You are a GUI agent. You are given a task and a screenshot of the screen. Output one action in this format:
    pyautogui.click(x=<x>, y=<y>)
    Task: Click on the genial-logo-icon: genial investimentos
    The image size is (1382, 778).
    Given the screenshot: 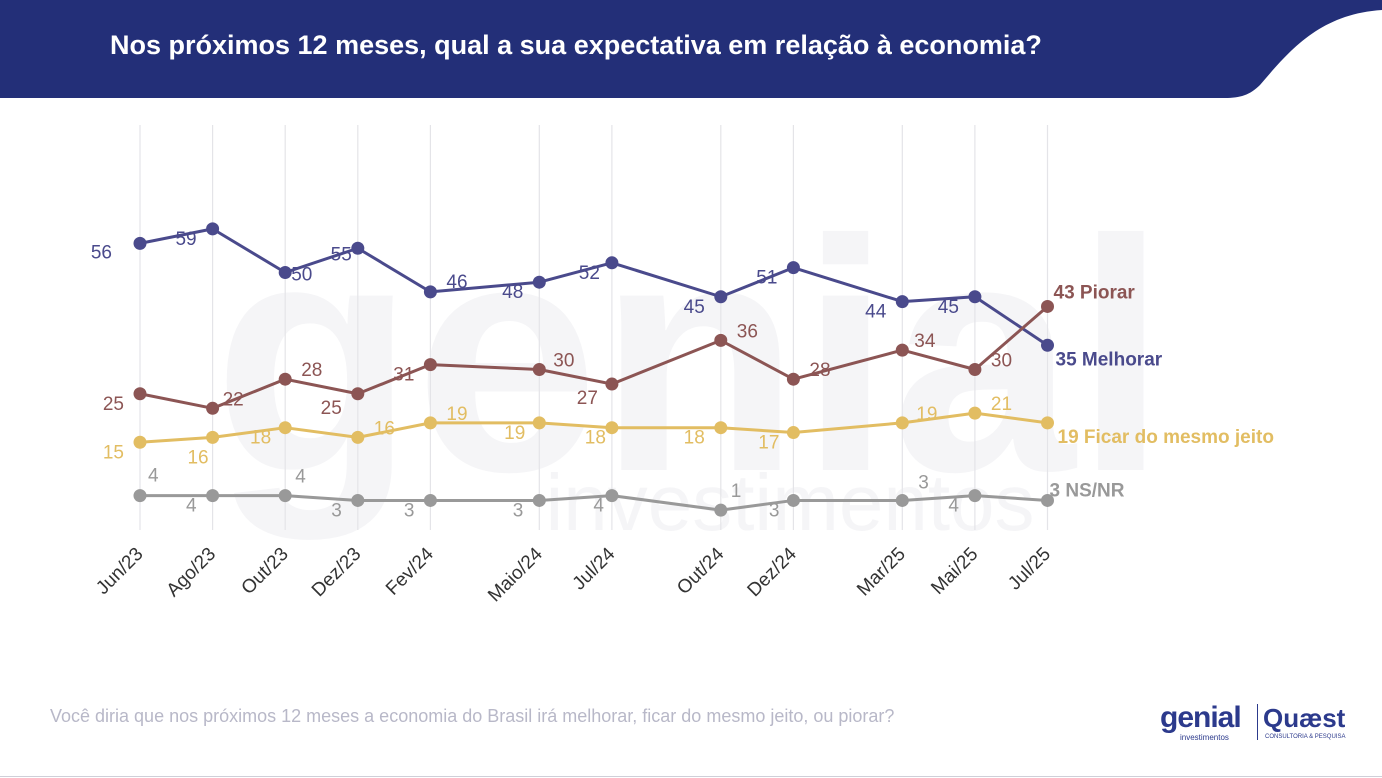 What is the action you would take?
    pyautogui.click(x=1206, y=723)
    